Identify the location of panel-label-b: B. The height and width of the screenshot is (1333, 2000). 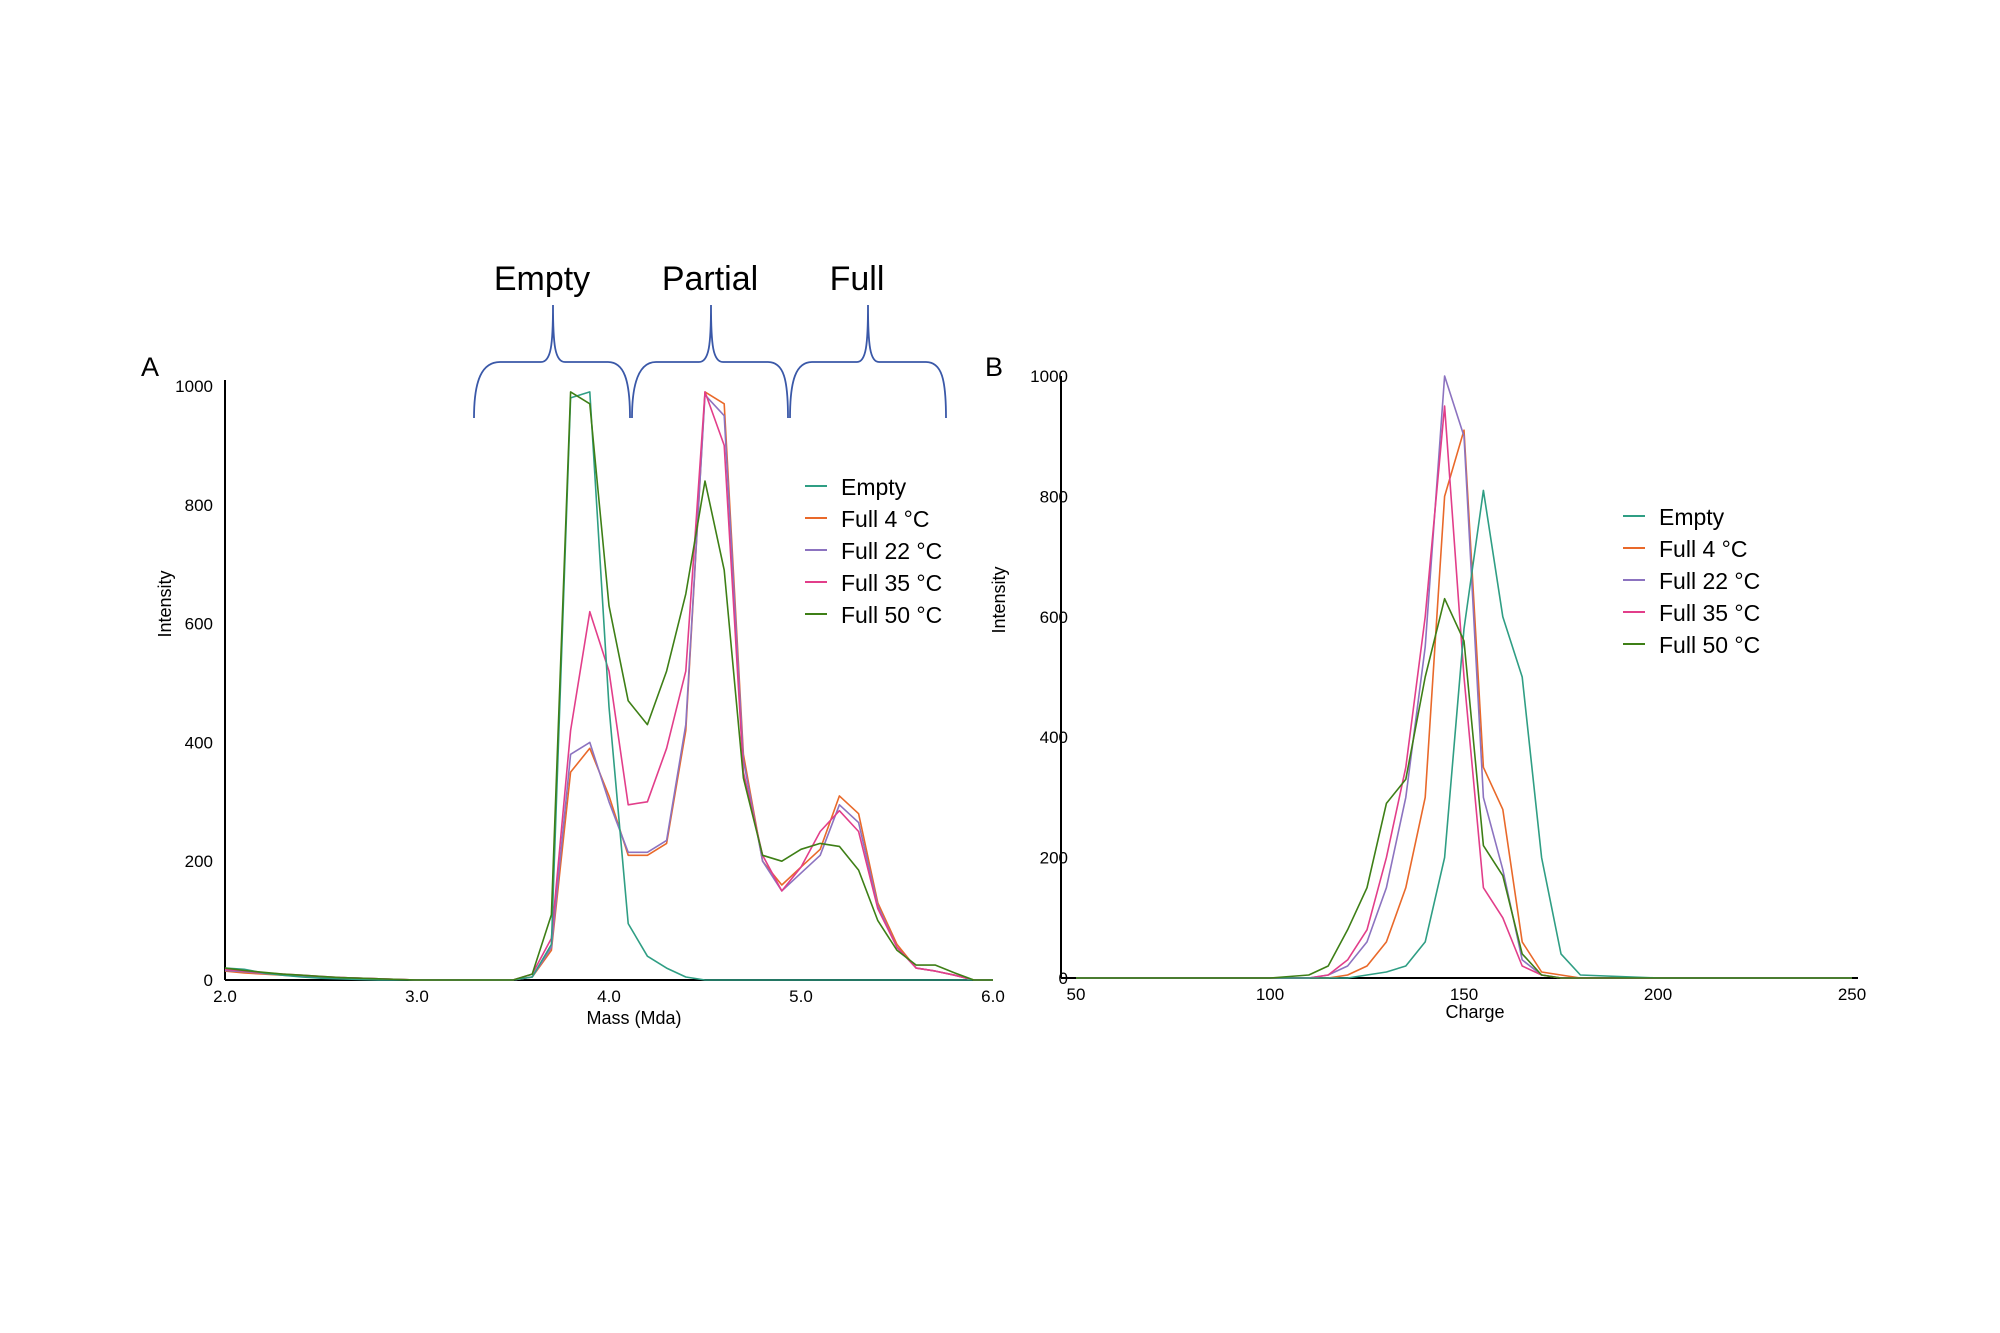
(994, 367).